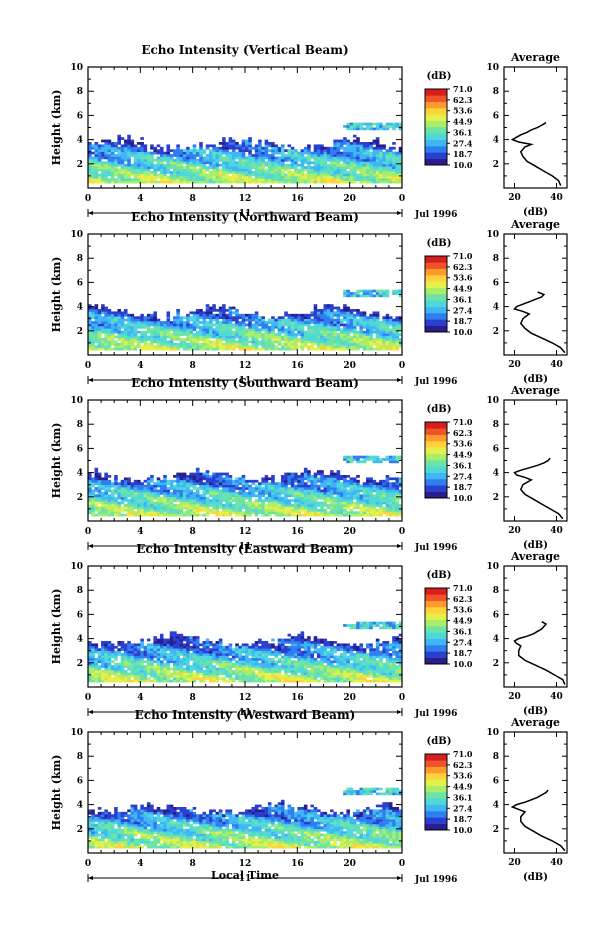 This screenshot has width=616, height=929. I want to click on y-axis-label: Height (km), so click(56, 128).